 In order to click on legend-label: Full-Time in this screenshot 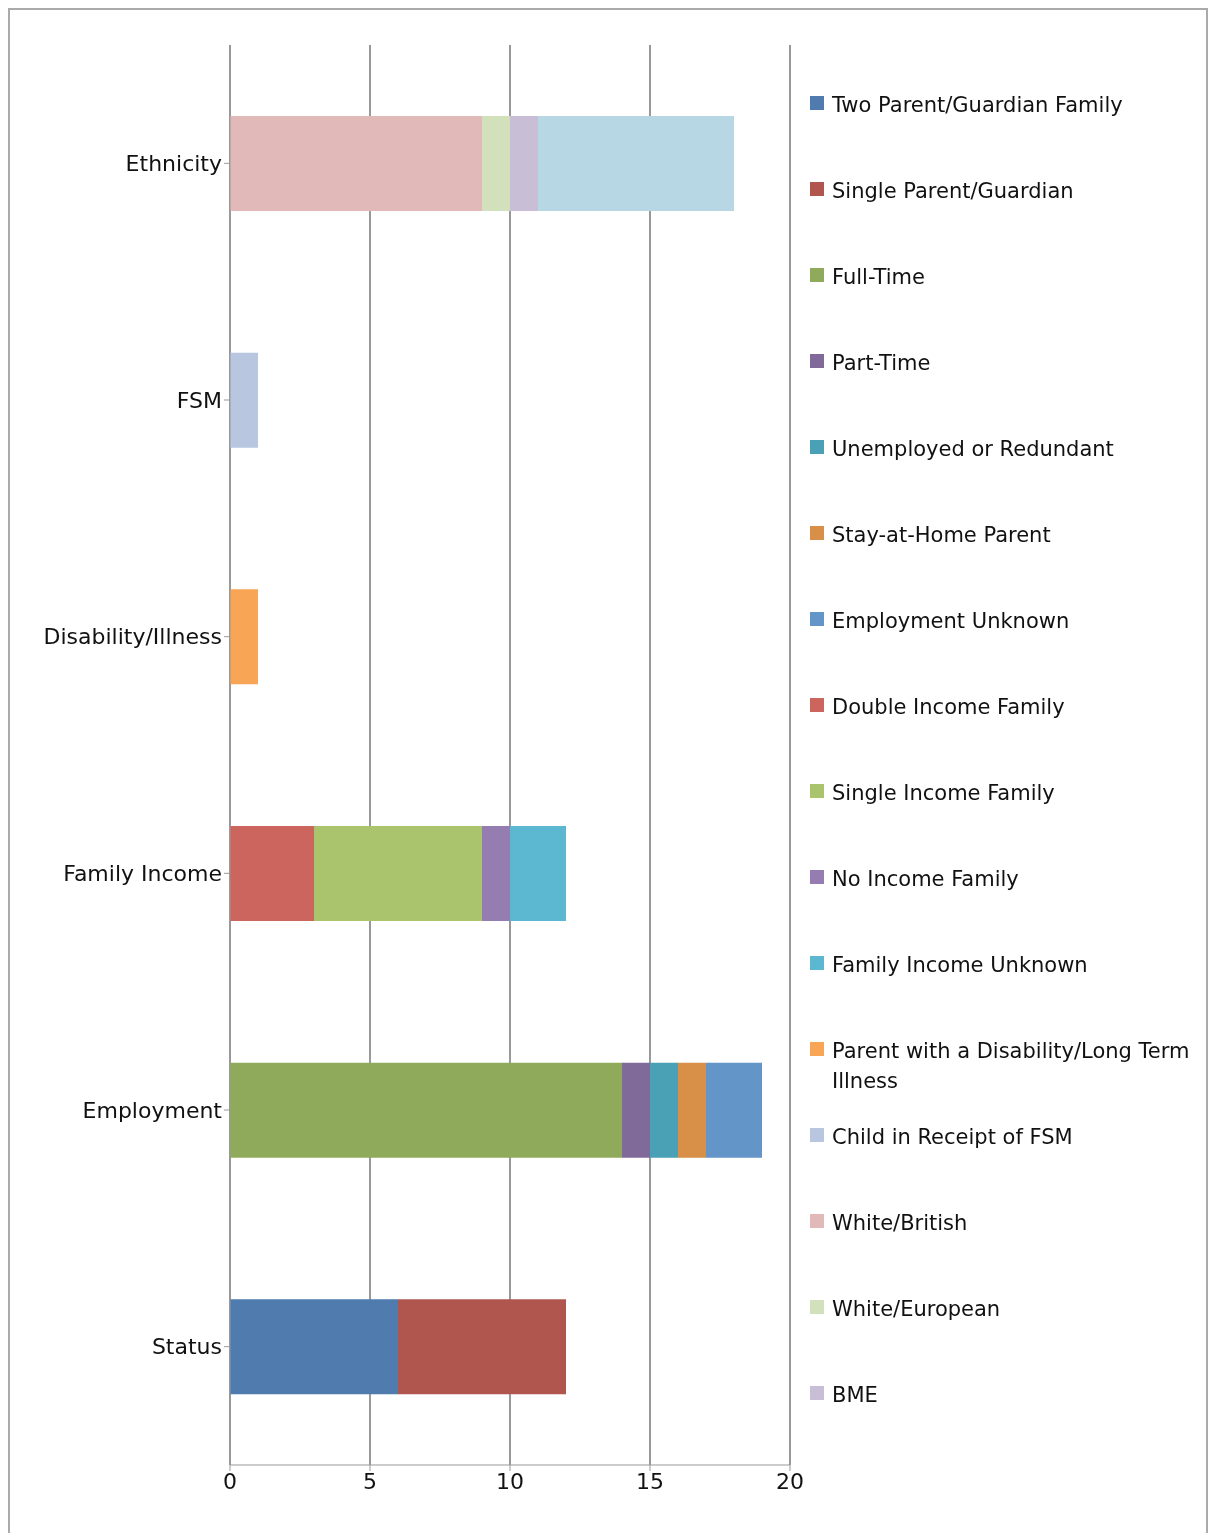, I will do `click(878, 277)`.